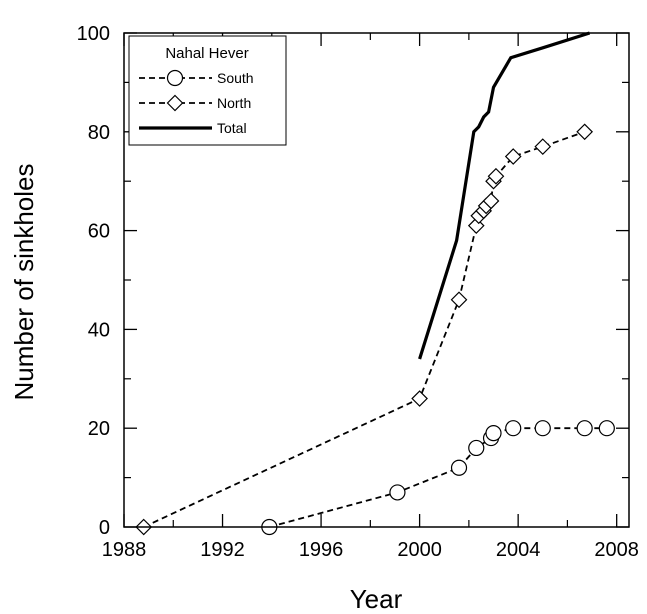  I want to click on y-tick-label: 0, so click(104, 528).